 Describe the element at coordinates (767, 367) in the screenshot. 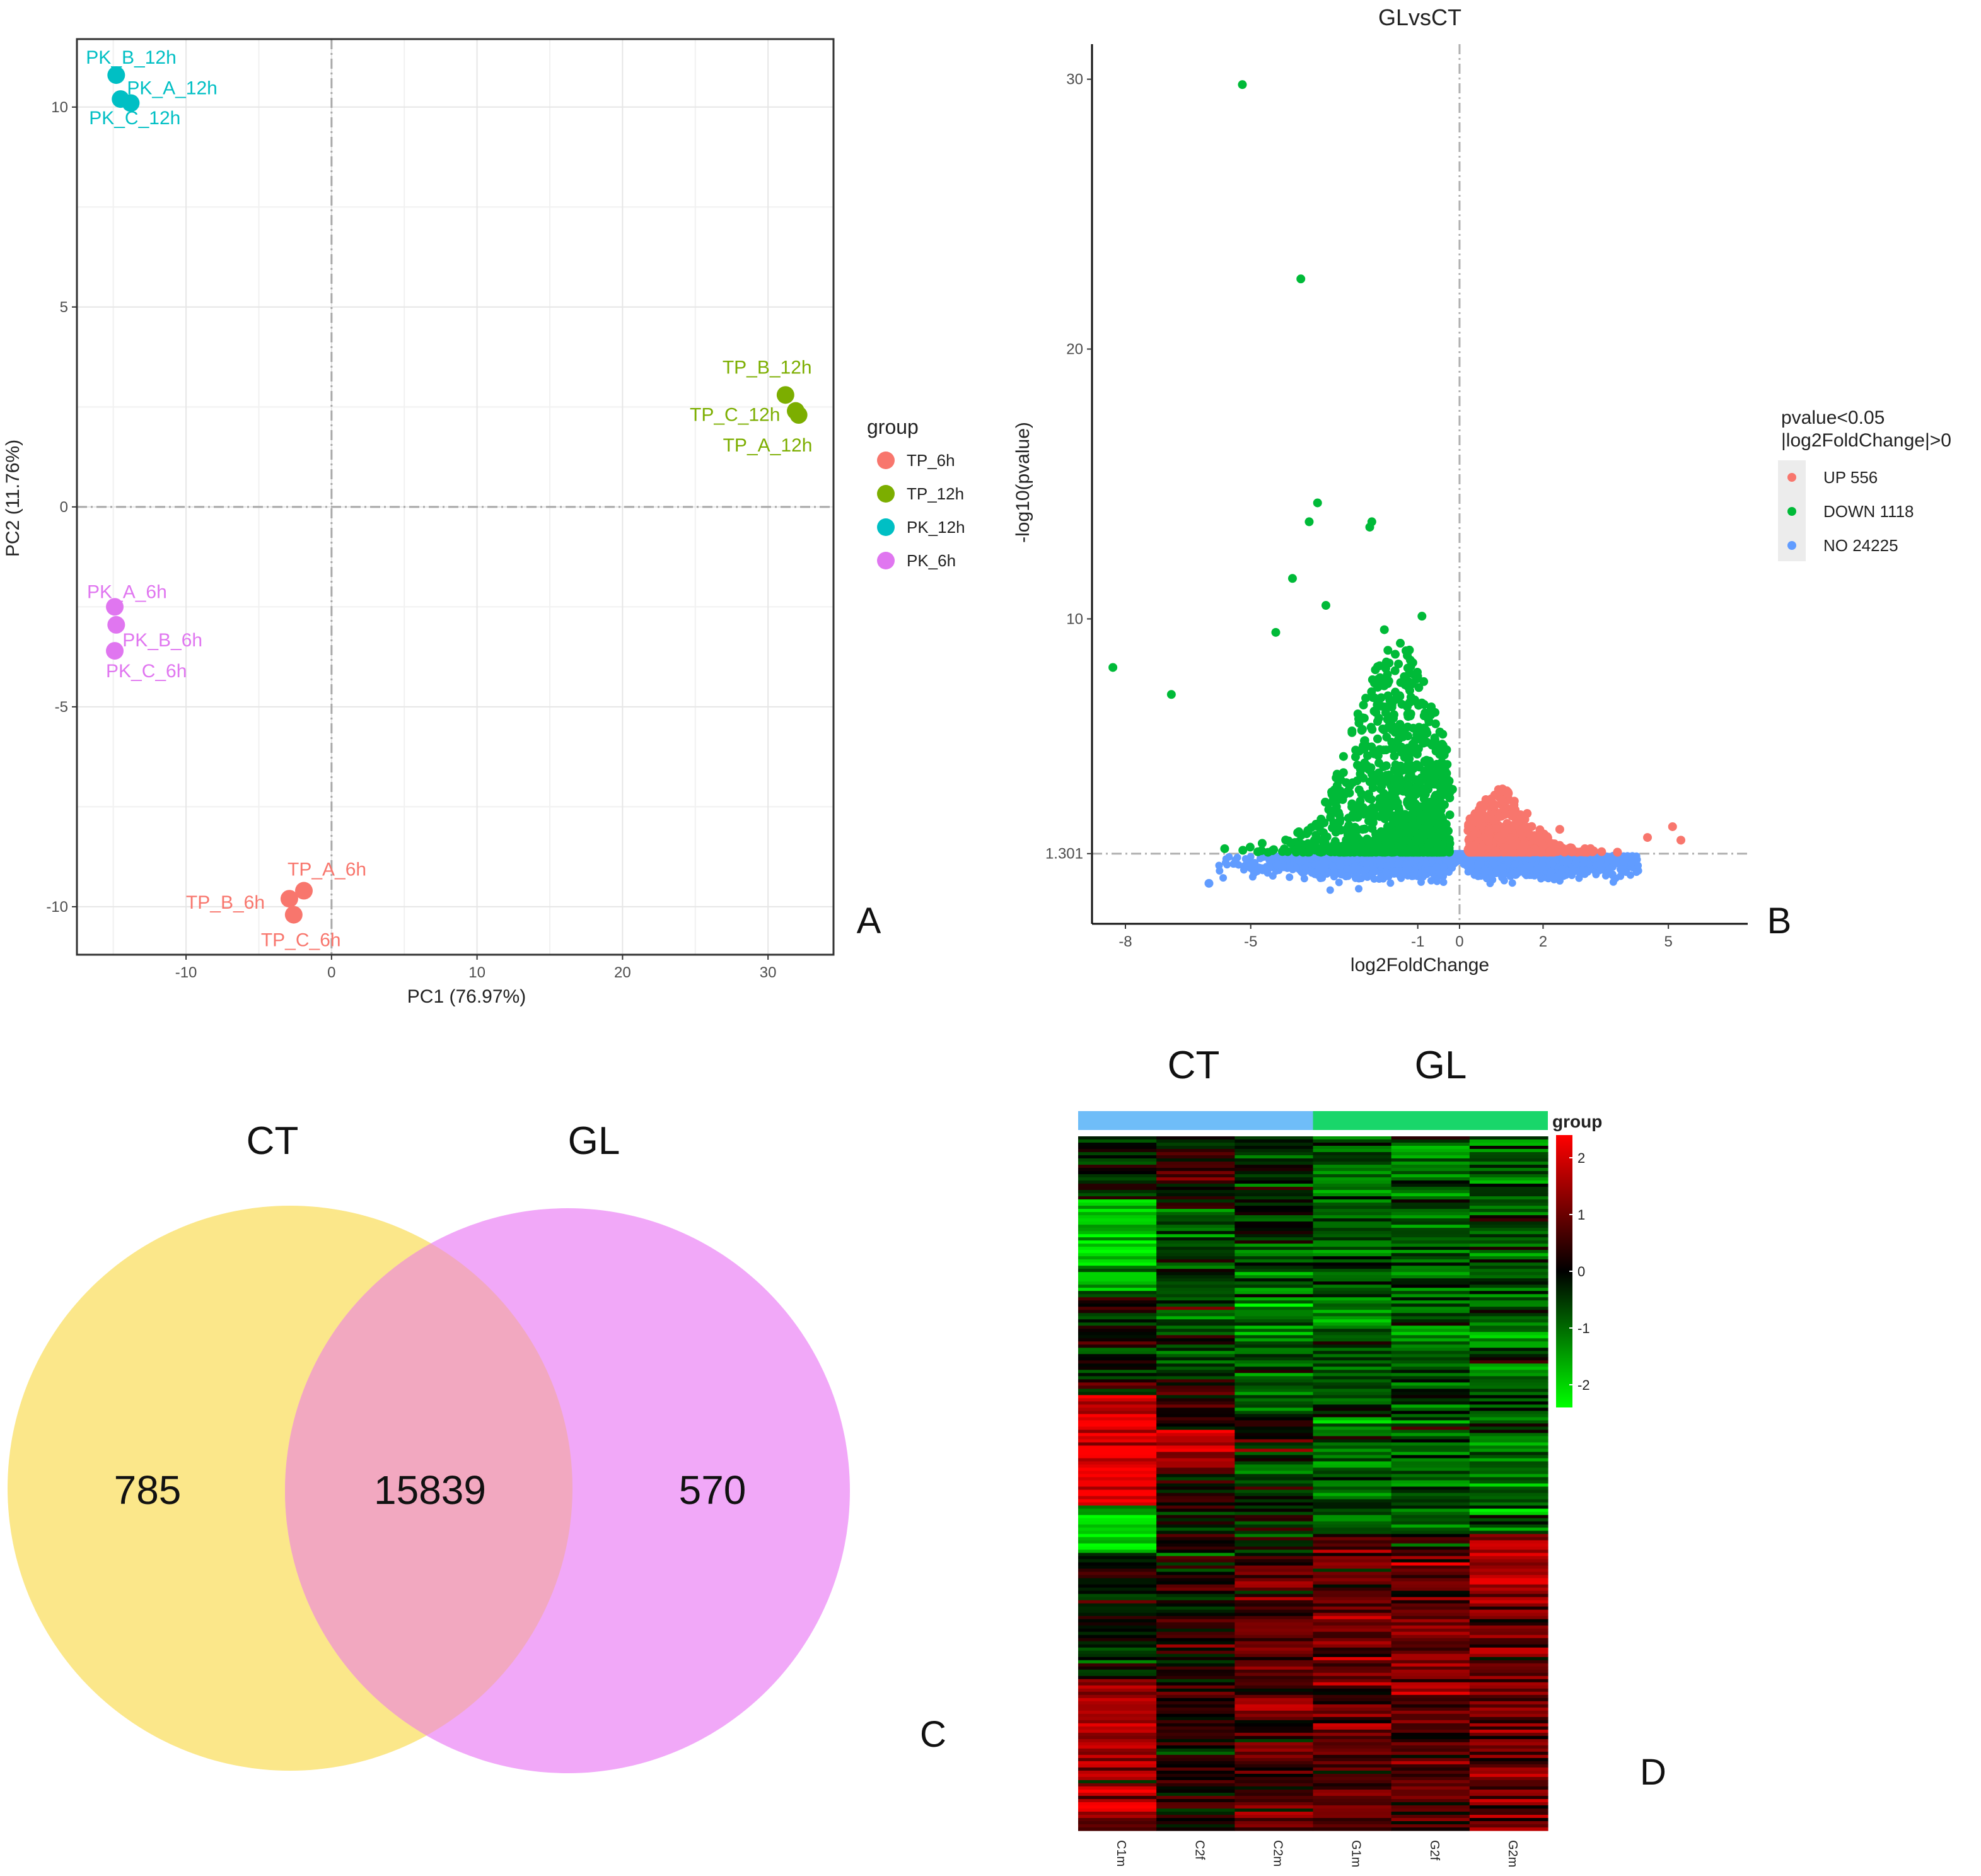

I see `pca-point-label: TP_B_12h` at that location.